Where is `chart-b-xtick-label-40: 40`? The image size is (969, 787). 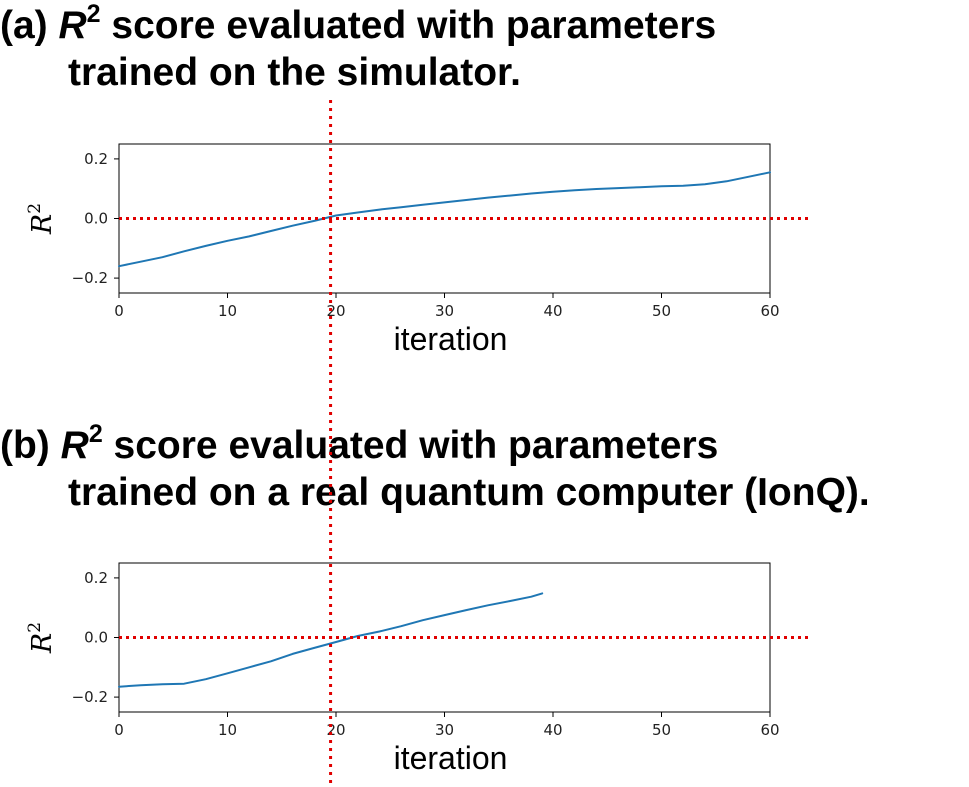
chart-b-xtick-label-40: 40 is located at coordinates (552, 730).